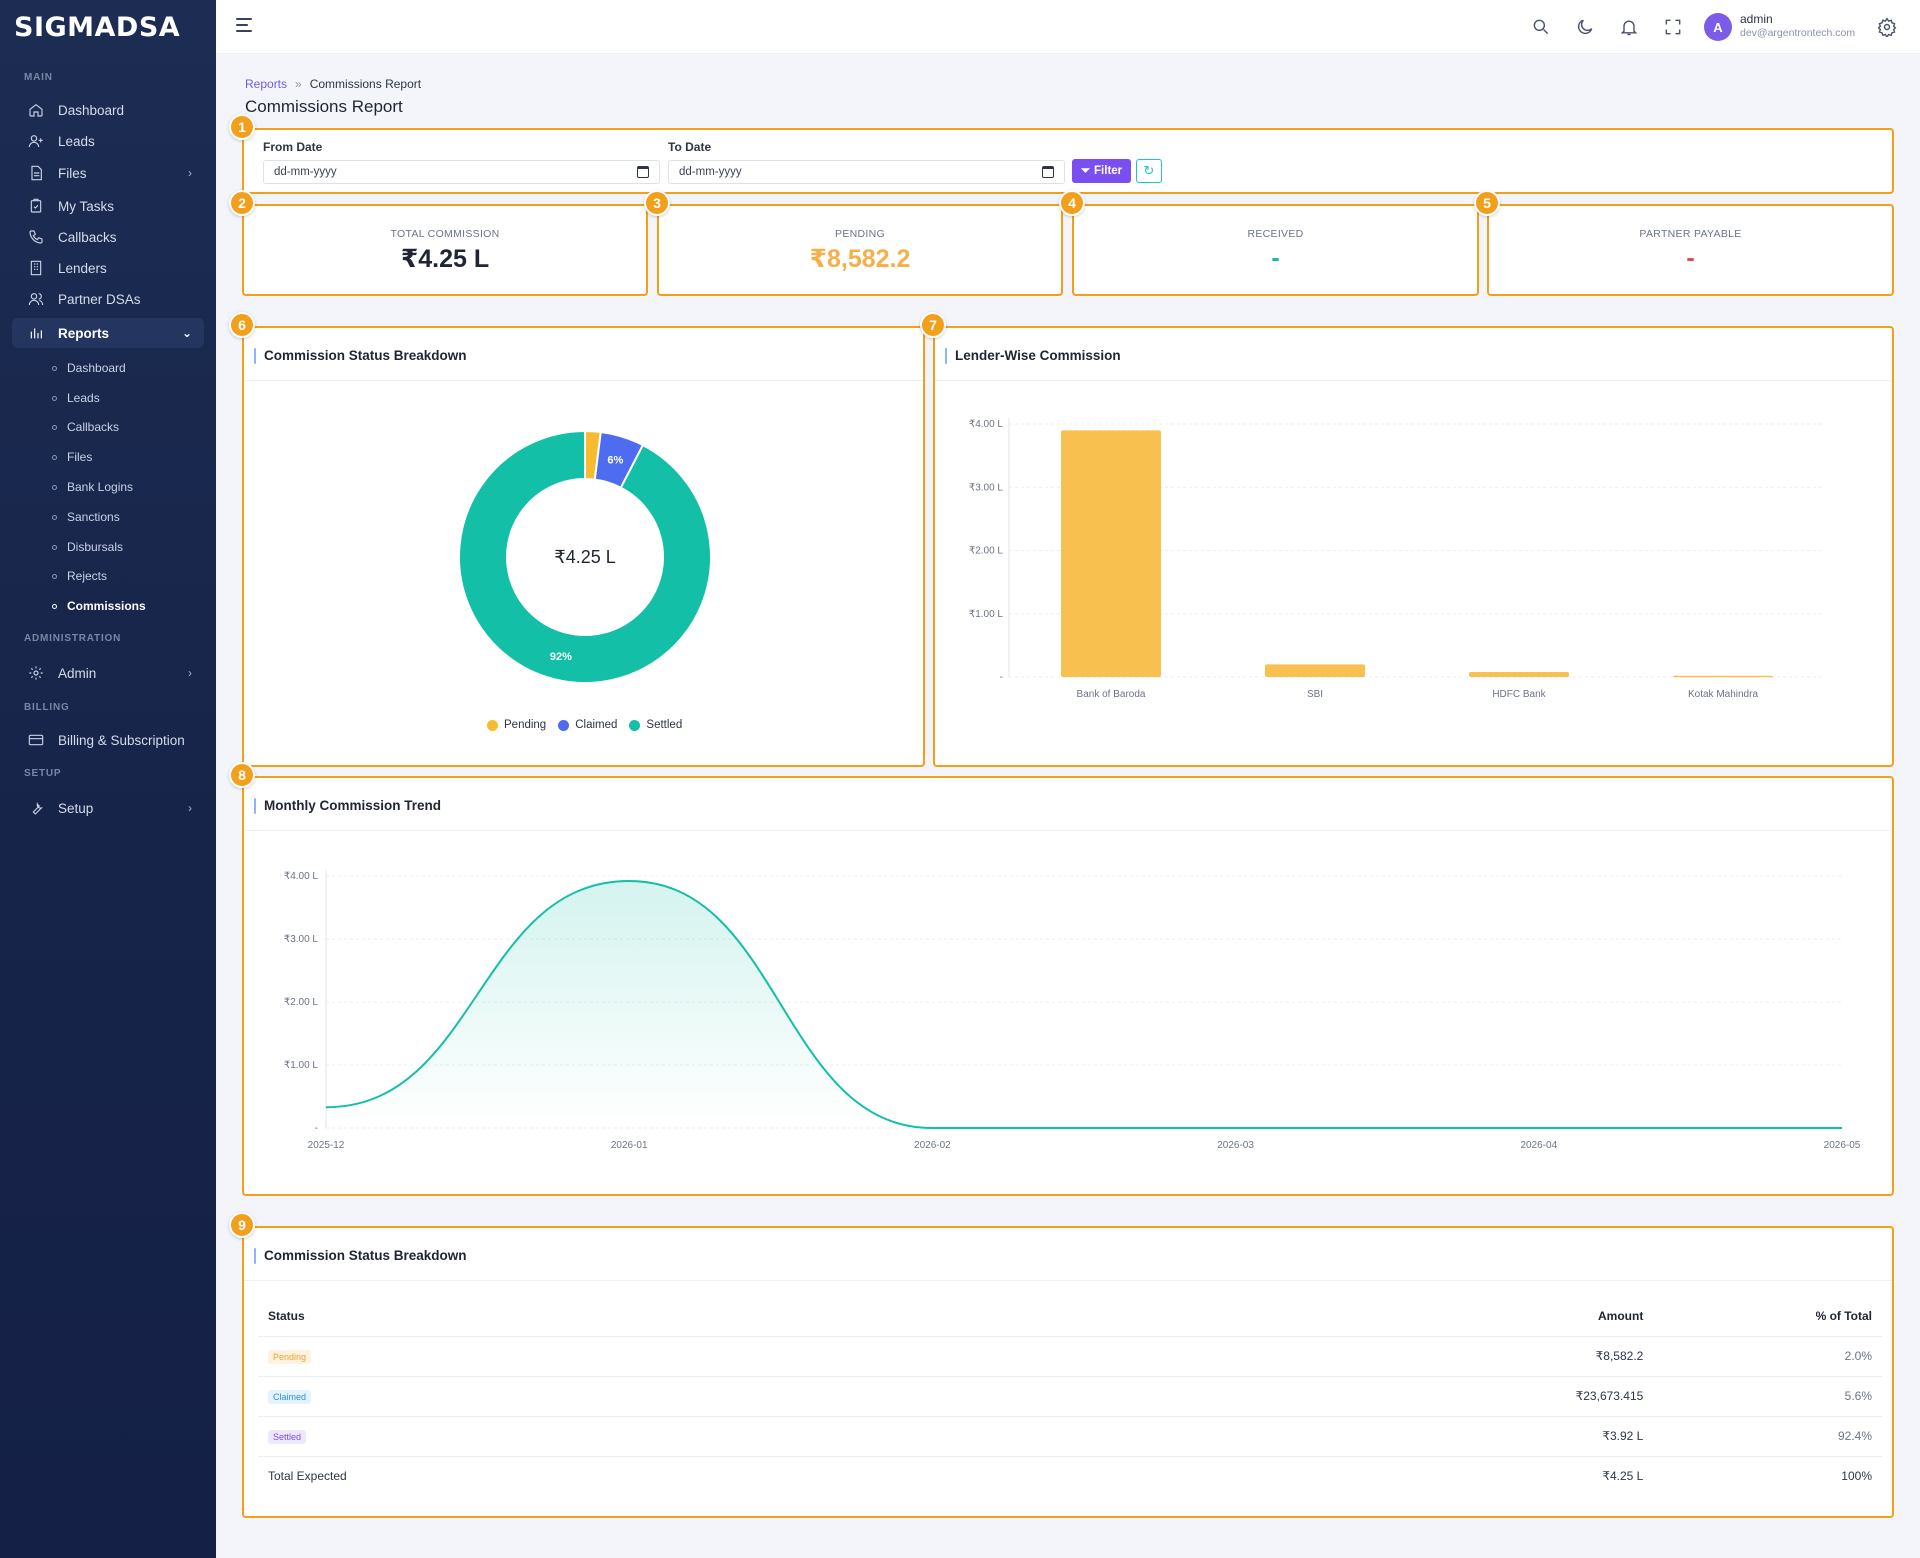  What do you see at coordinates (242, 127) in the screenshot?
I see `highlight-badge-1: 1` at bounding box center [242, 127].